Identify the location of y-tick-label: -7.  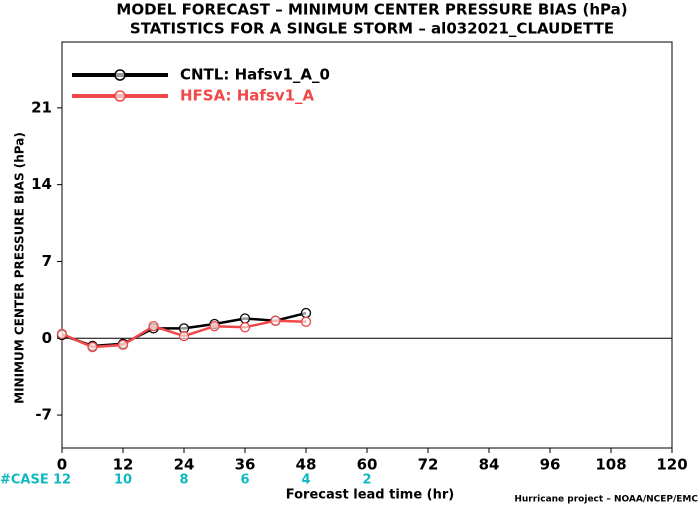
(43, 415).